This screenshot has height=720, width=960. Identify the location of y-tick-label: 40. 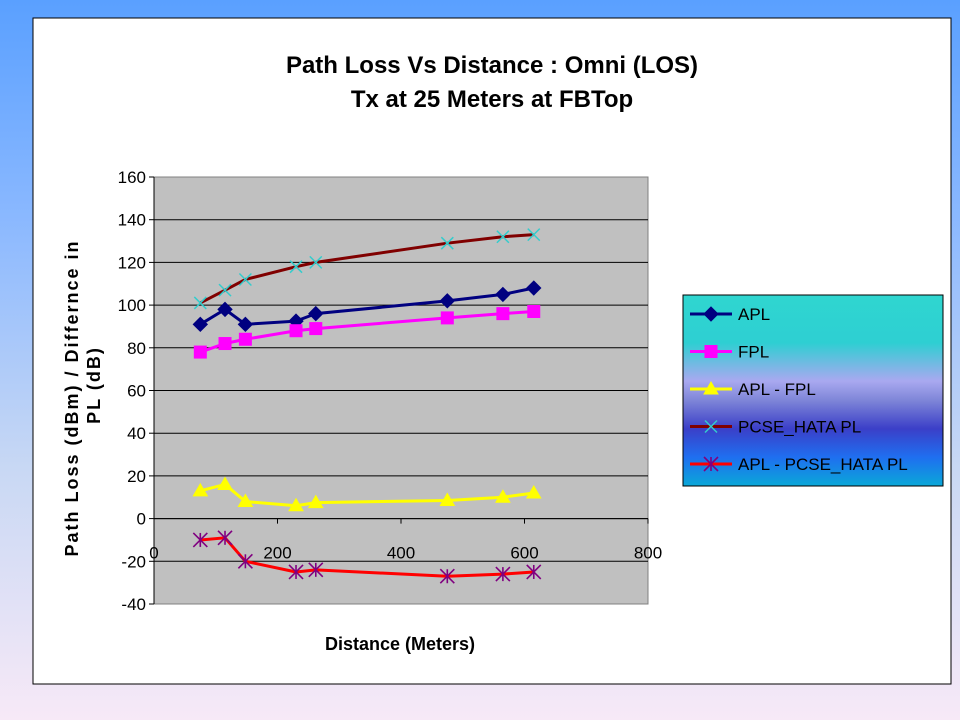
(136, 433).